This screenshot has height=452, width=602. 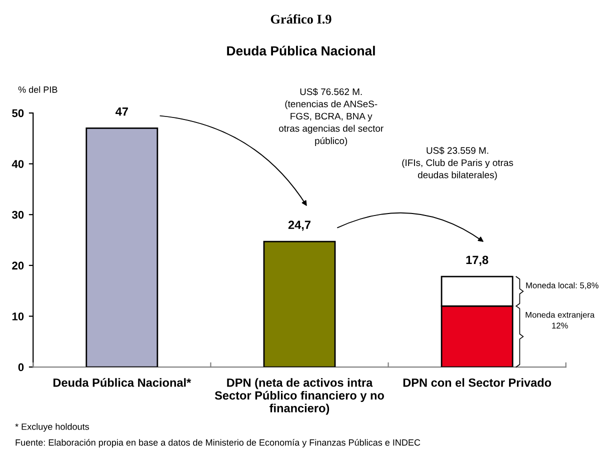 What do you see at coordinates (560, 320) in the screenshot?
I see `annotation: Moneda extranjera 12%` at bounding box center [560, 320].